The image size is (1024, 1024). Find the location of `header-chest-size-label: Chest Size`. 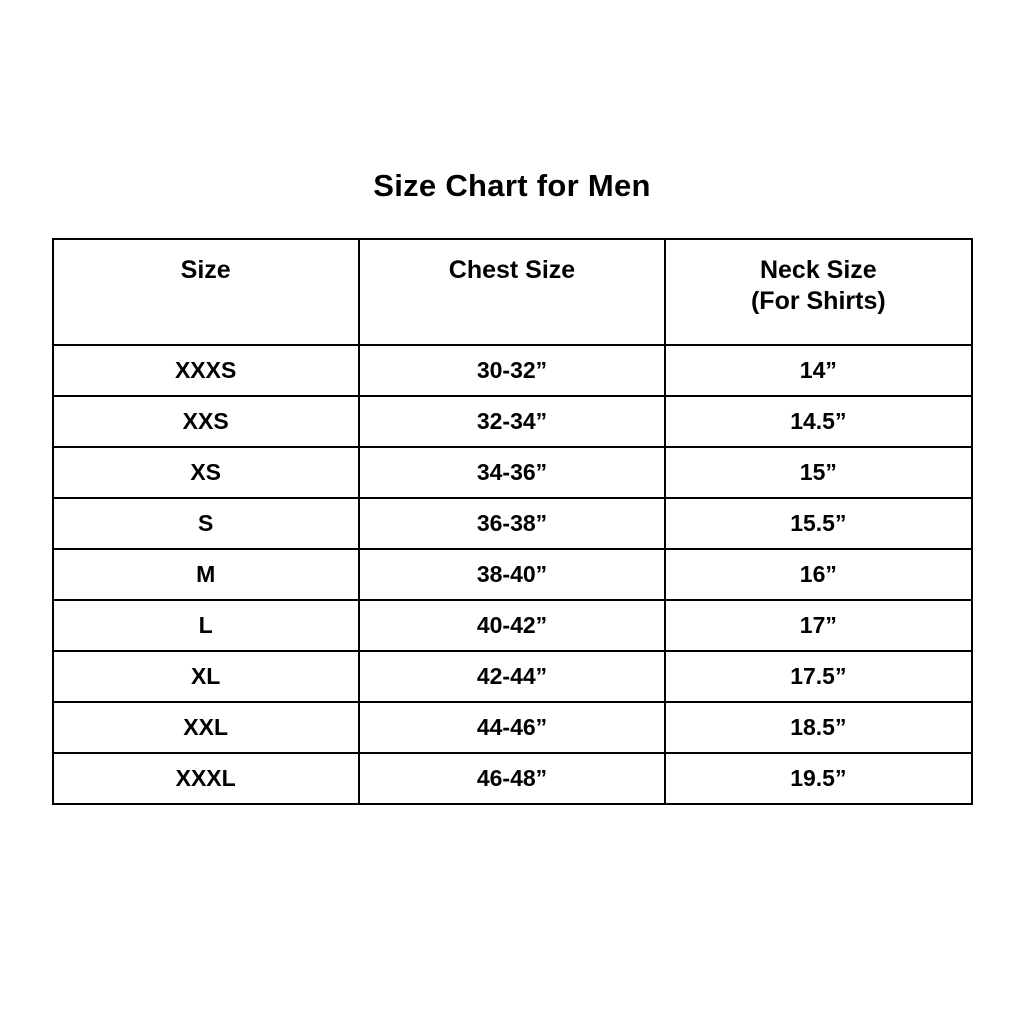

header-chest-size-label: Chest Size is located at coordinates (512, 270).